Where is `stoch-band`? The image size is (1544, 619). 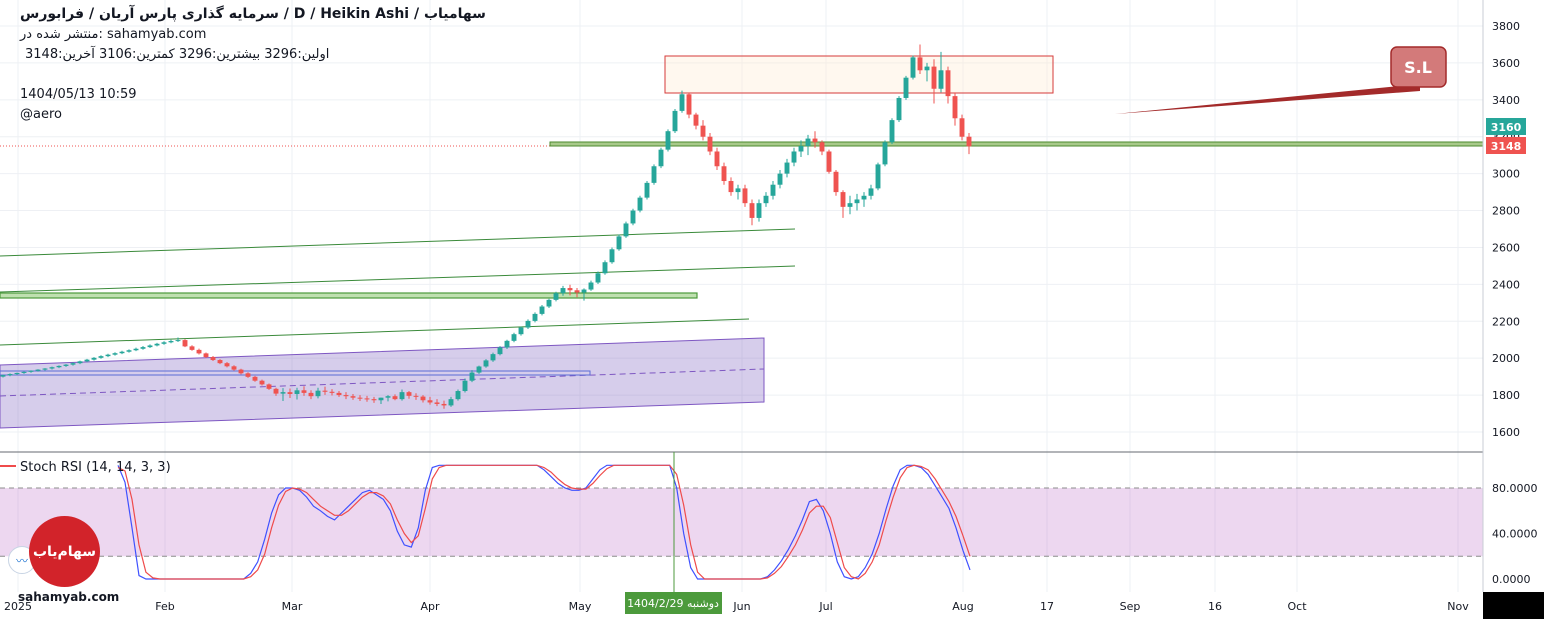
stoch-band is located at coordinates (741, 522).